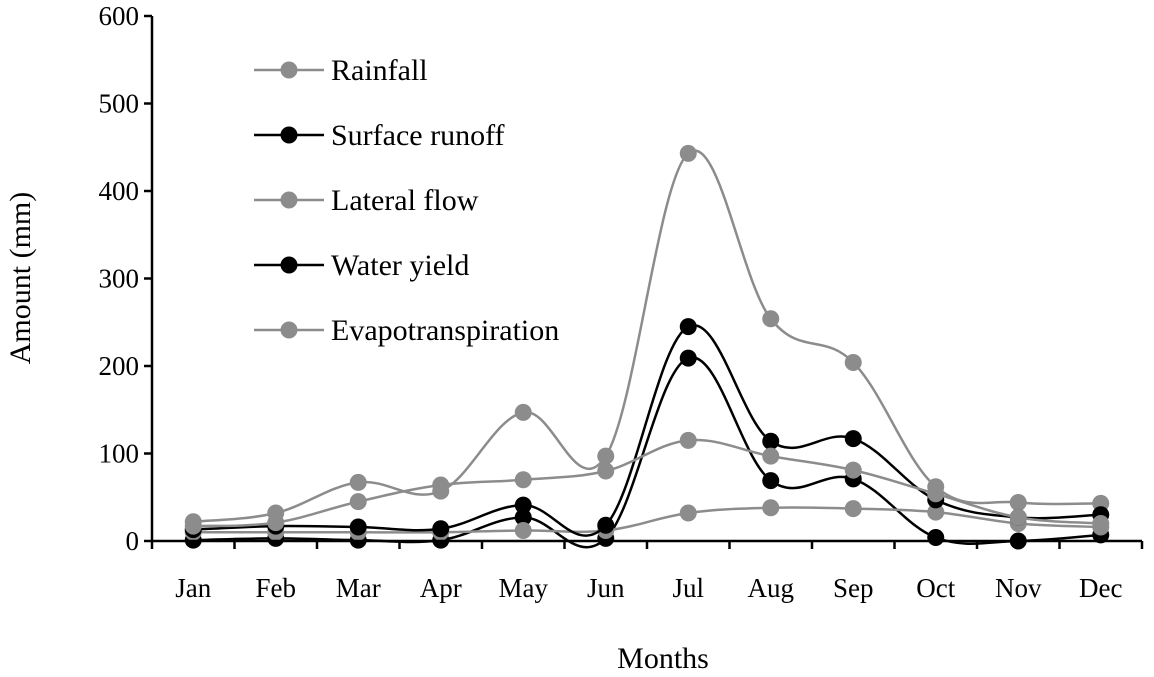 The width and height of the screenshot is (1154, 677). What do you see at coordinates (771, 588) in the screenshot?
I see `x-tick-label: Aug` at bounding box center [771, 588].